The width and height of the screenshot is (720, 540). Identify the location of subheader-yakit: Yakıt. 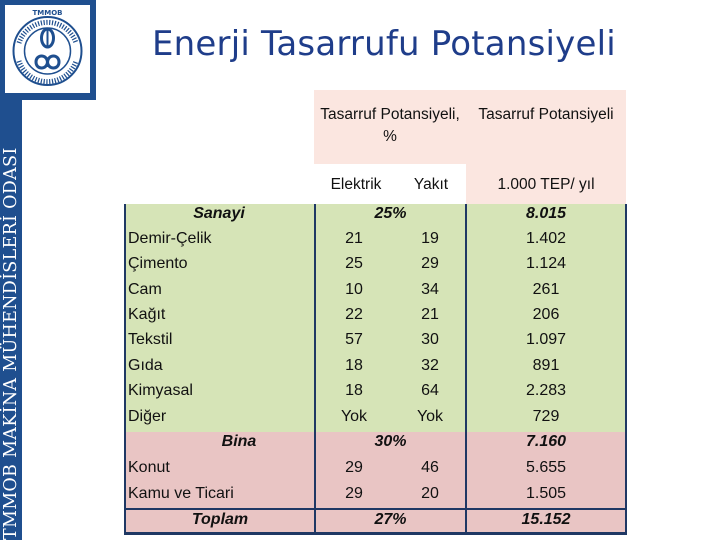
(431, 184).